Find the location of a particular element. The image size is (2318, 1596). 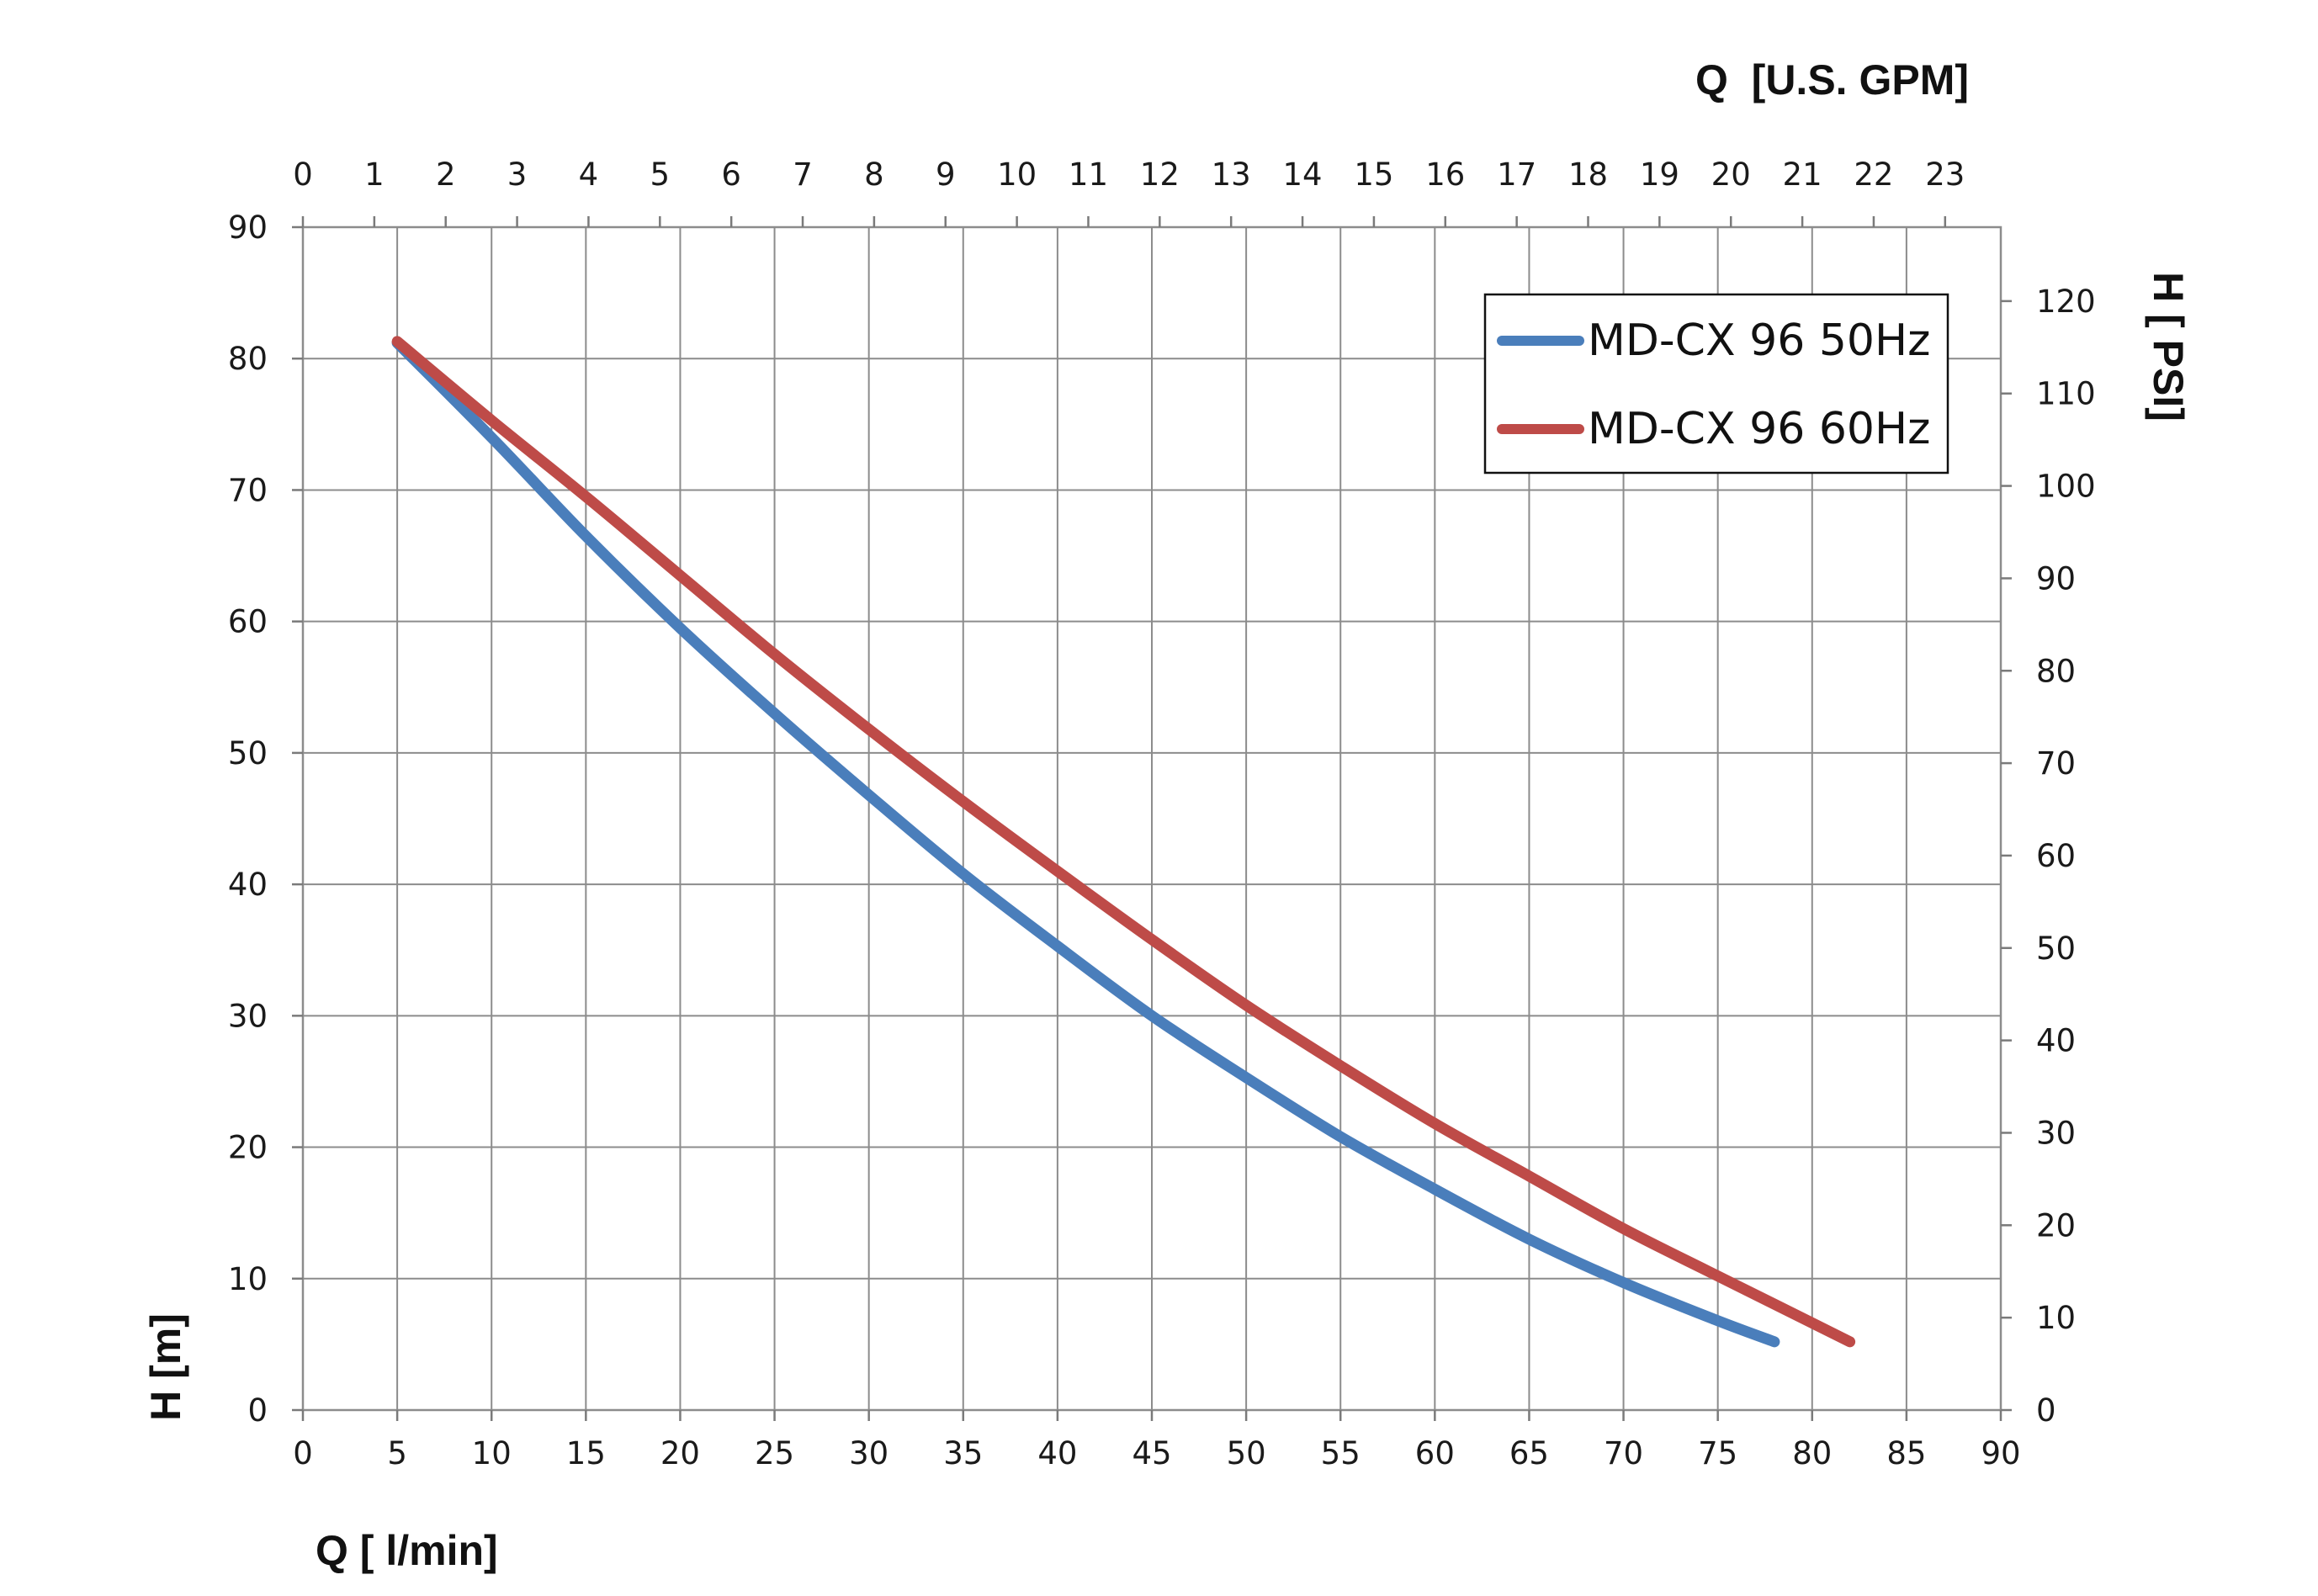

x2-tick-label: 23 is located at coordinates (1945, 174).